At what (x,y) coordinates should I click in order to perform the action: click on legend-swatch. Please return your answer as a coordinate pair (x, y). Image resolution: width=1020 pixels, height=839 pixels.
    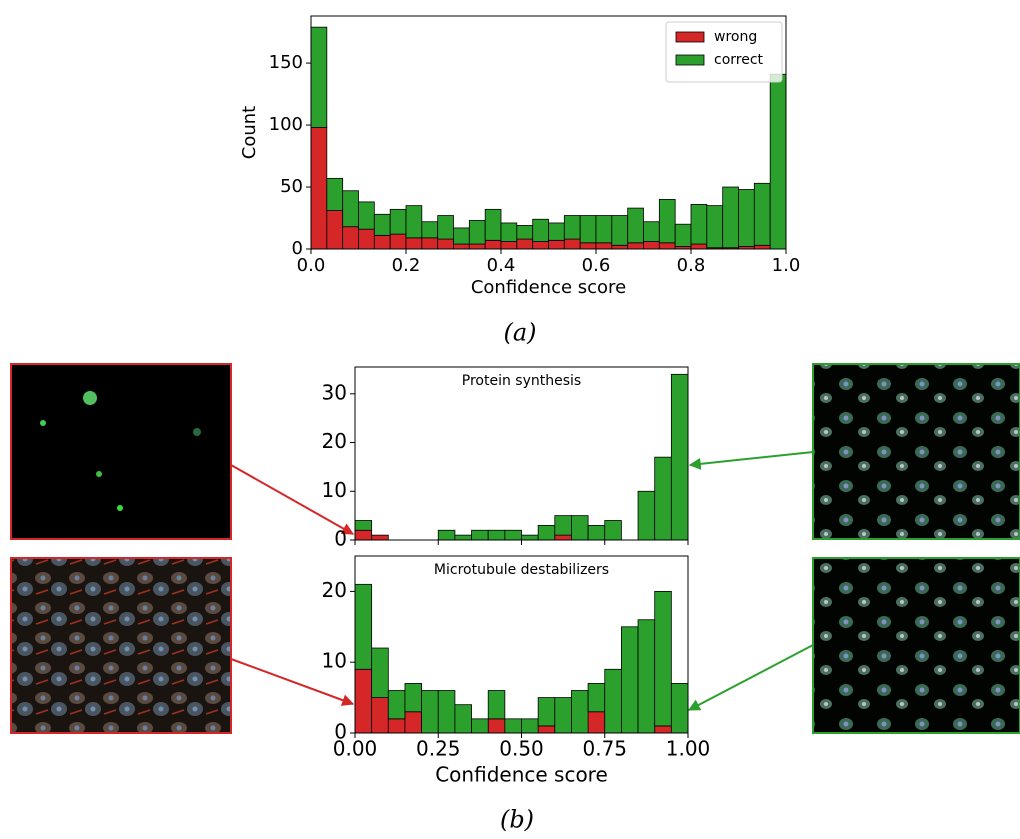
    Looking at the image, I should click on (690, 37).